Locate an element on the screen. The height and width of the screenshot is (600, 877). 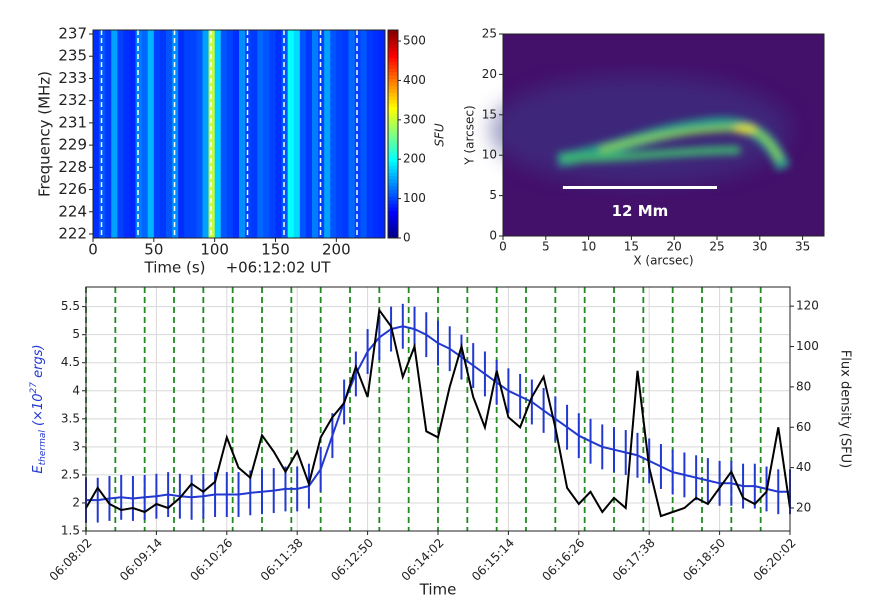
x-tick-label: 06:16:26 is located at coordinates (563, 560).